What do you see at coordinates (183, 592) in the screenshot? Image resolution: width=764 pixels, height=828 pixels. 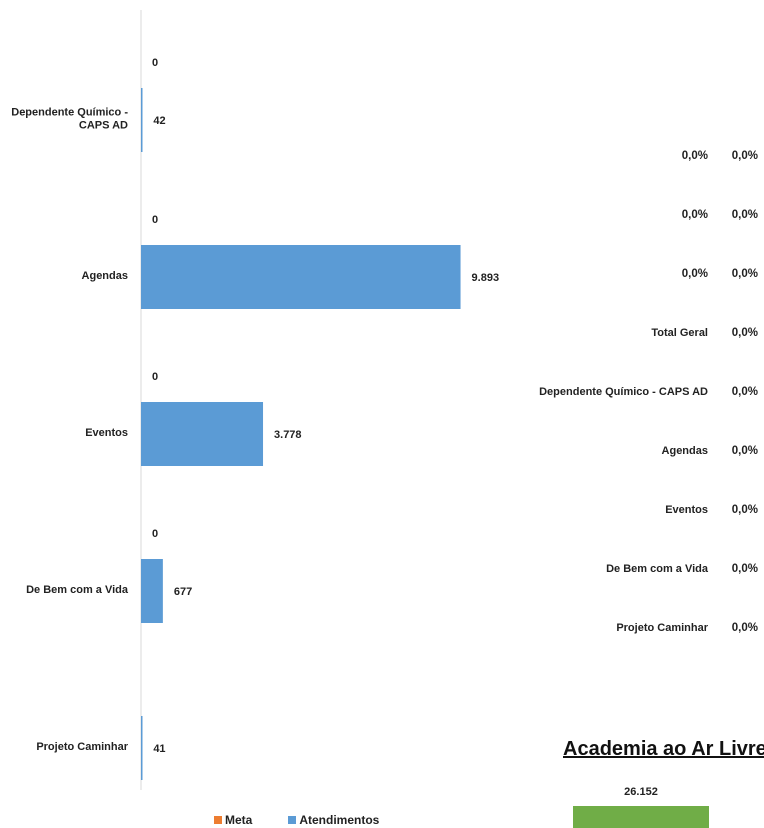 I see `value-label-atendimentos-de-bem-com-a-vida: 677` at bounding box center [183, 592].